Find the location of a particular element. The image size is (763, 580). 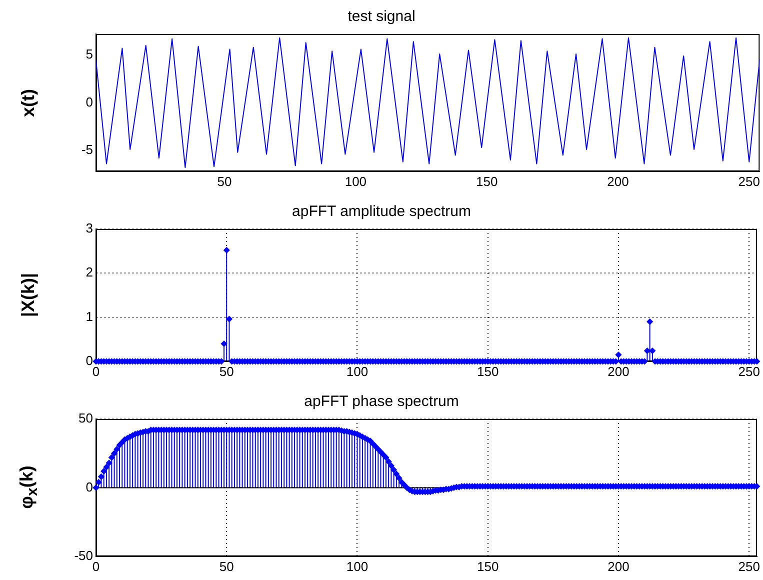

y-tick-label: -5 is located at coordinates (87, 149).